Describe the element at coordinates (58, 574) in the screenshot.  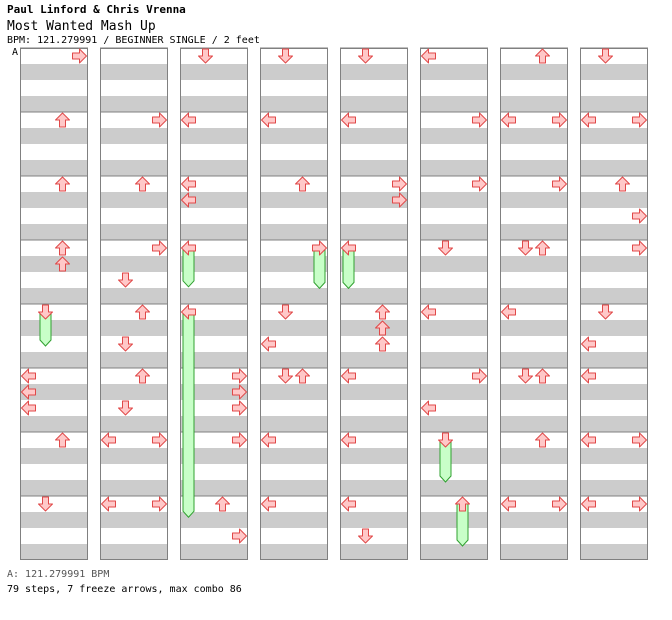
I see `footer-bpm: A: 121.279991 BPM` at that location.